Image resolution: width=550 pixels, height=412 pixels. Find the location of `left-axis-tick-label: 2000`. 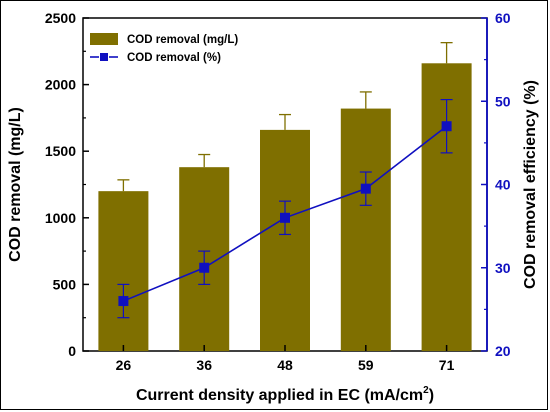

left-axis-tick-label: 2000 is located at coordinates (60, 85).